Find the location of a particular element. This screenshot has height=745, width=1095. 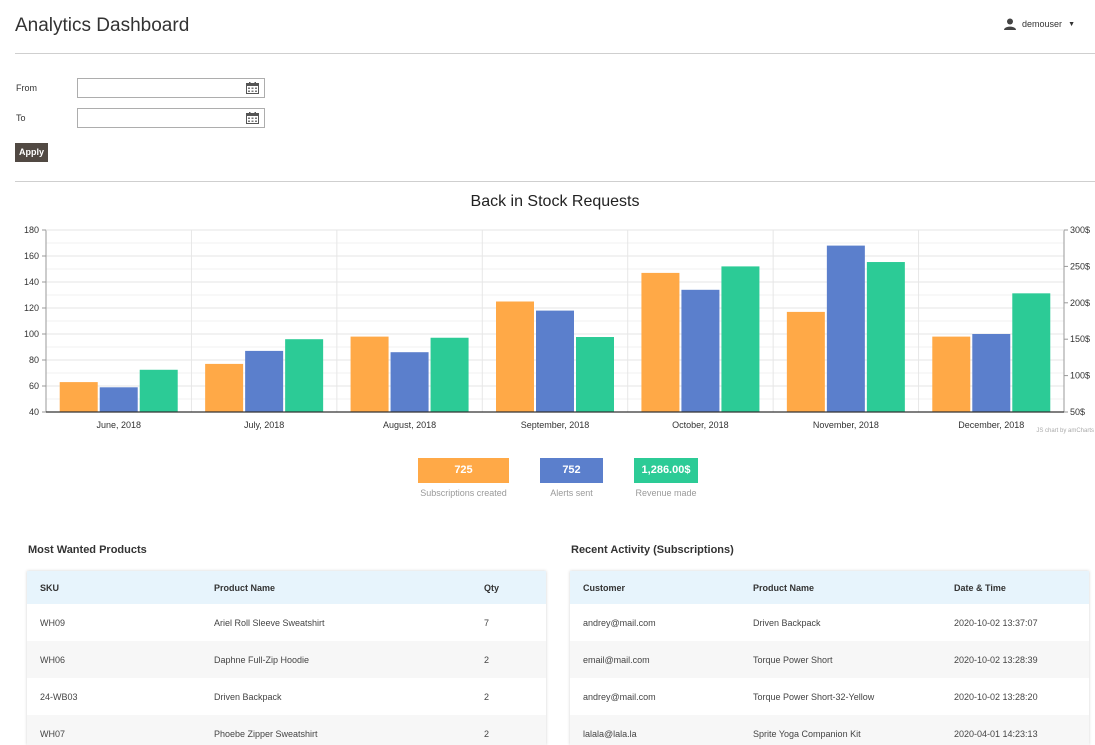

x-tick-label: June, 2018 is located at coordinates (118, 425).